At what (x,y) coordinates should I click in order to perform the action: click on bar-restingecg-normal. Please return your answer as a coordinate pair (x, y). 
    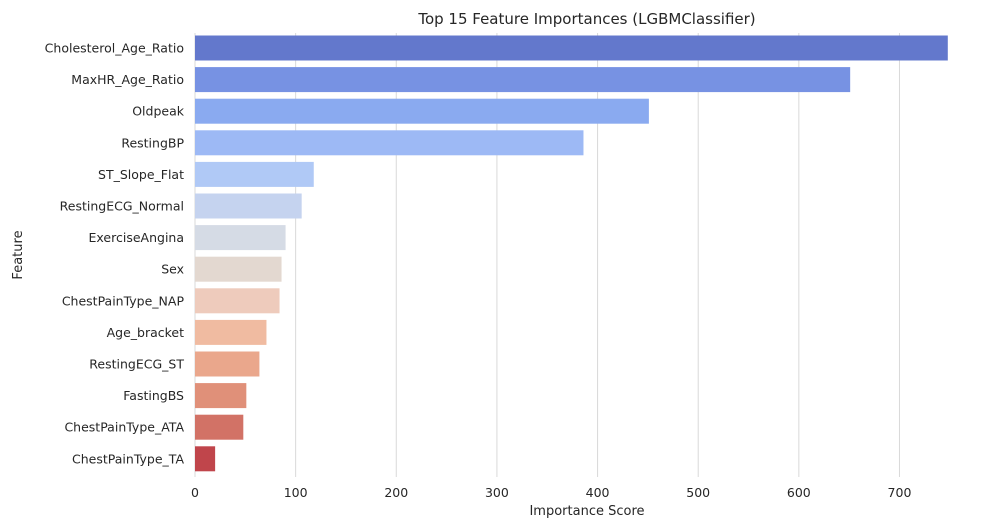
    Looking at the image, I should click on (248, 206).